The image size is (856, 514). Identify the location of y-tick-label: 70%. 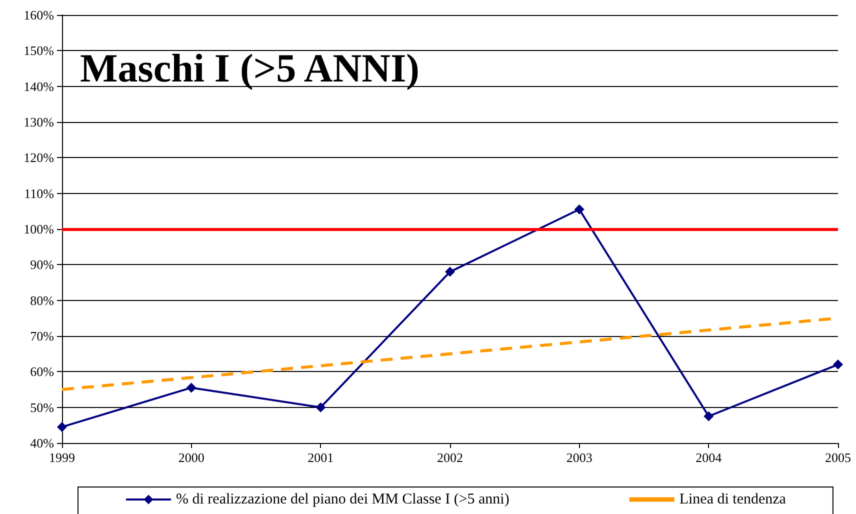
(42, 336).